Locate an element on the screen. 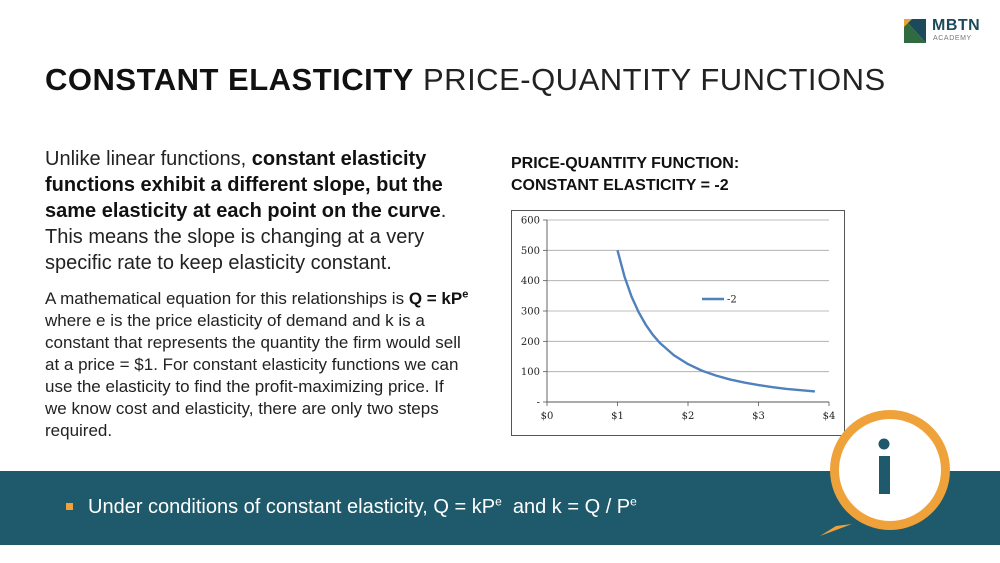 This screenshot has width=1000, height=563. y-tick-label: 500 is located at coordinates (530, 251).